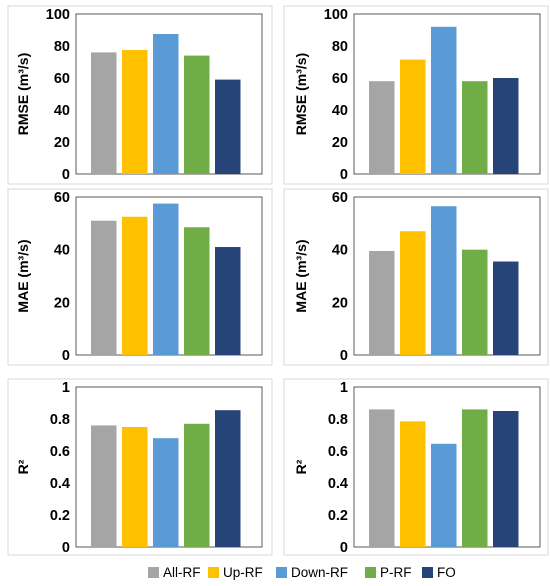  Describe the element at coordinates (319, 572) in the screenshot. I see `legend-label: Down-RF` at that location.